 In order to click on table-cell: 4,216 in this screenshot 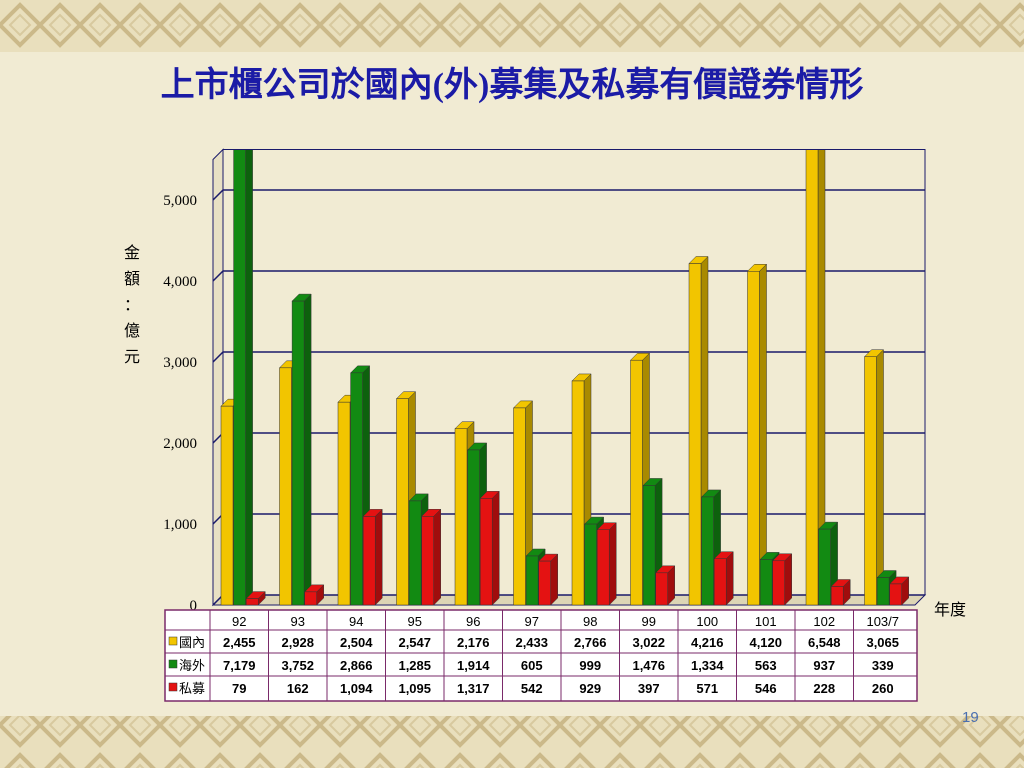, I will do `click(707, 642)`.